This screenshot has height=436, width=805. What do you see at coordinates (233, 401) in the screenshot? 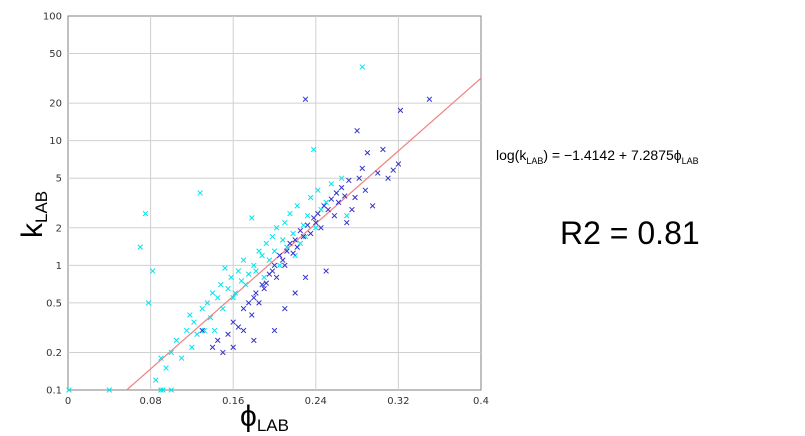
I see `x-tick-label: 0.16` at bounding box center [233, 401].